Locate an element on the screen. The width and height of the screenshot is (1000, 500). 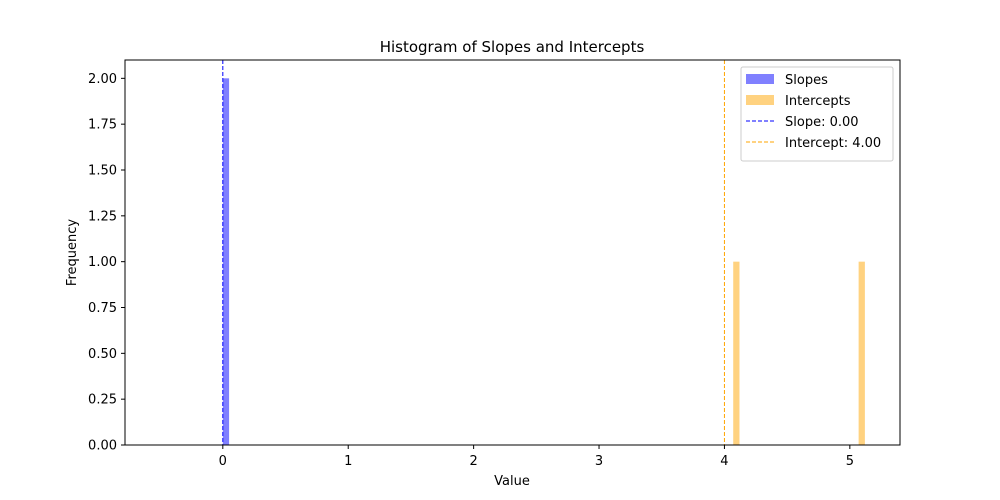
y-tick-label: 0.00 is located at coordinates (102, 446).